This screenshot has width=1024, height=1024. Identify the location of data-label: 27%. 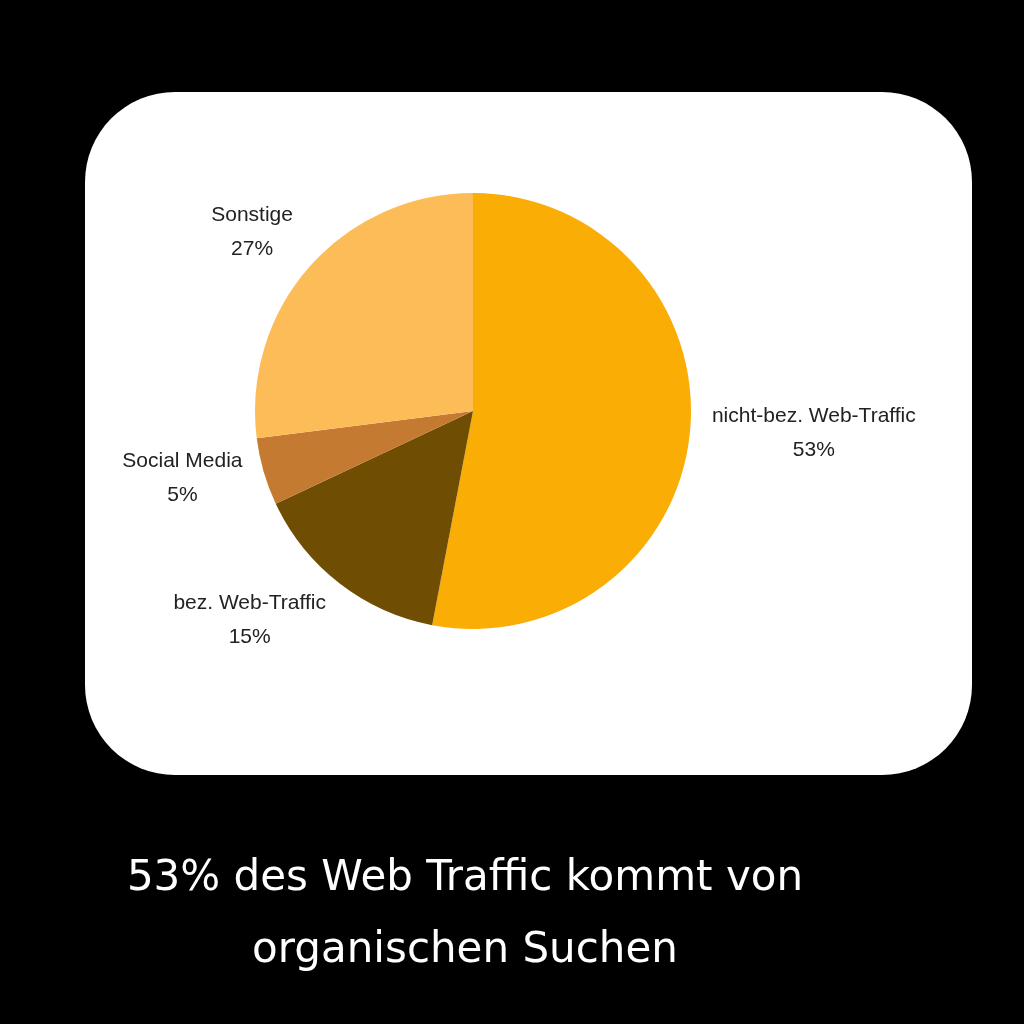
(252, 248).